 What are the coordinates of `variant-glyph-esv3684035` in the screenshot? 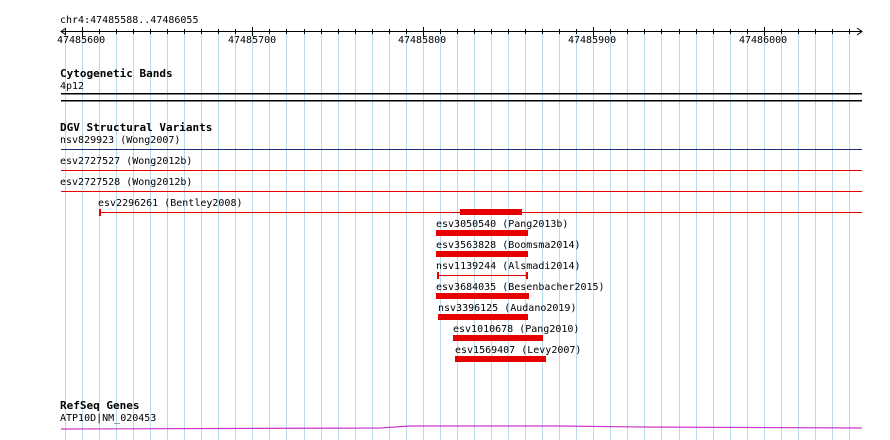 It's located at (482, 296).